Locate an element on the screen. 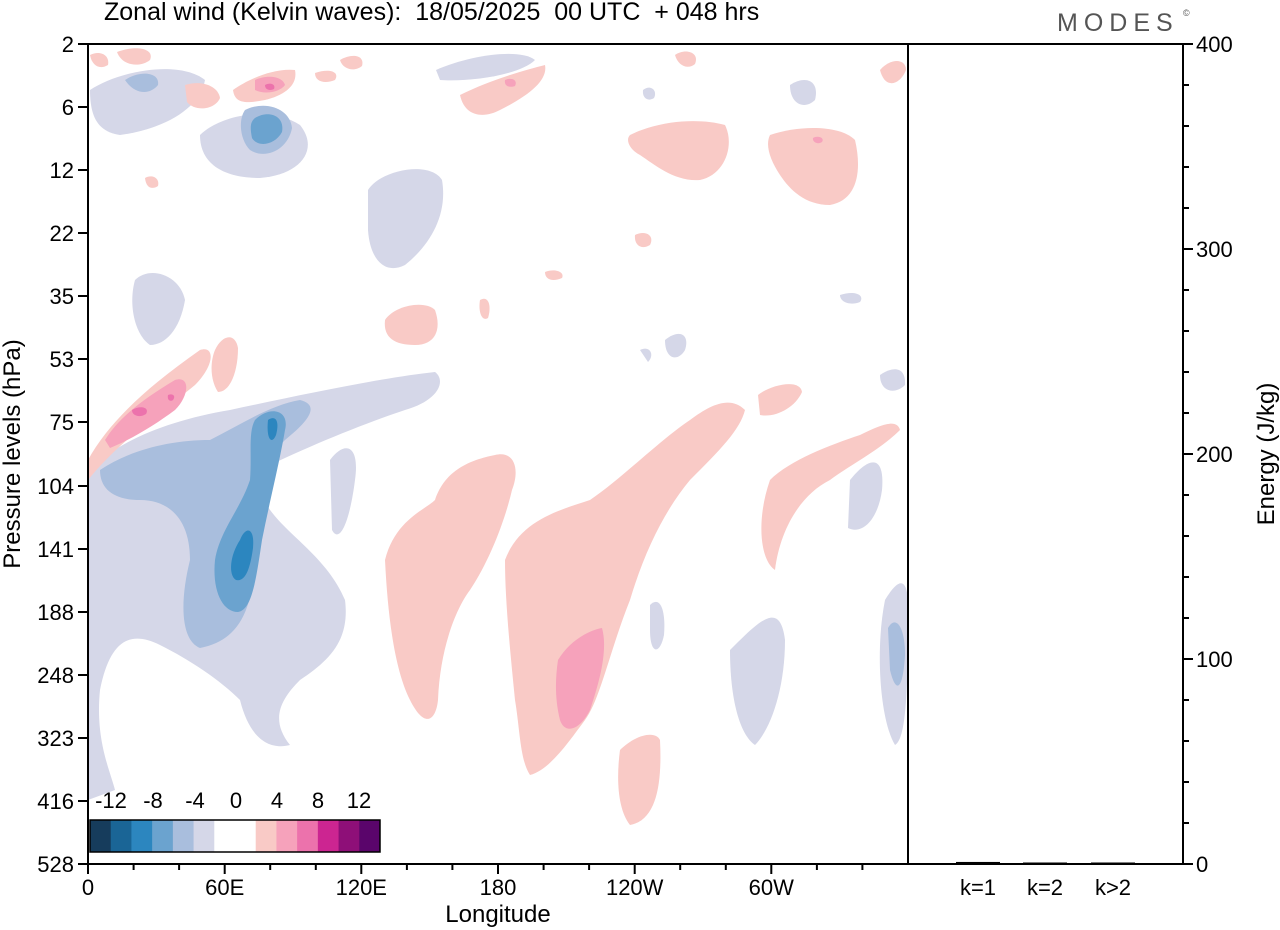  x-minor-ticks is located at coordinates (498, 867).